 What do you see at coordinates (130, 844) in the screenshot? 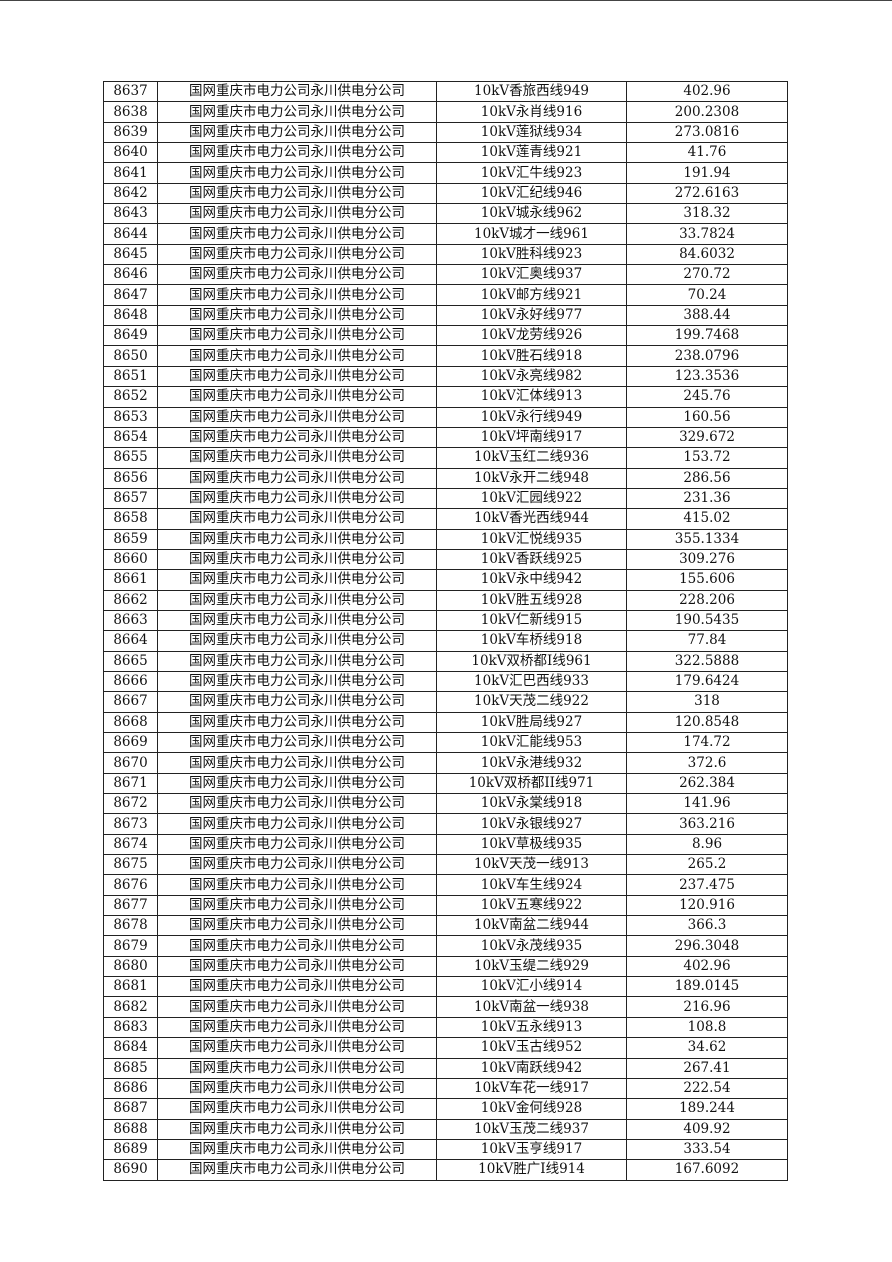
I see `row-number-cell: 8674` at bounding box center [130, 844].